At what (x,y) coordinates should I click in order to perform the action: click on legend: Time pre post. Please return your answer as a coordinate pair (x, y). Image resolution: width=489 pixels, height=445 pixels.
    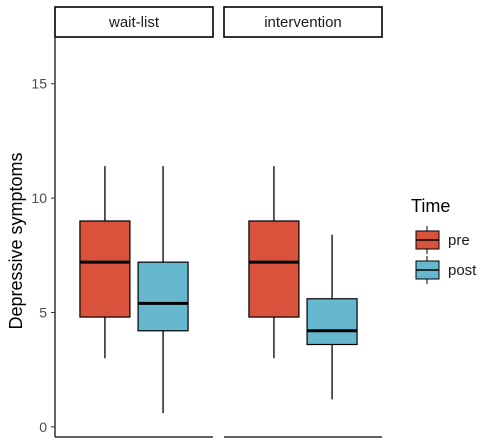
    Looking at the image, I should click on (444, 240).